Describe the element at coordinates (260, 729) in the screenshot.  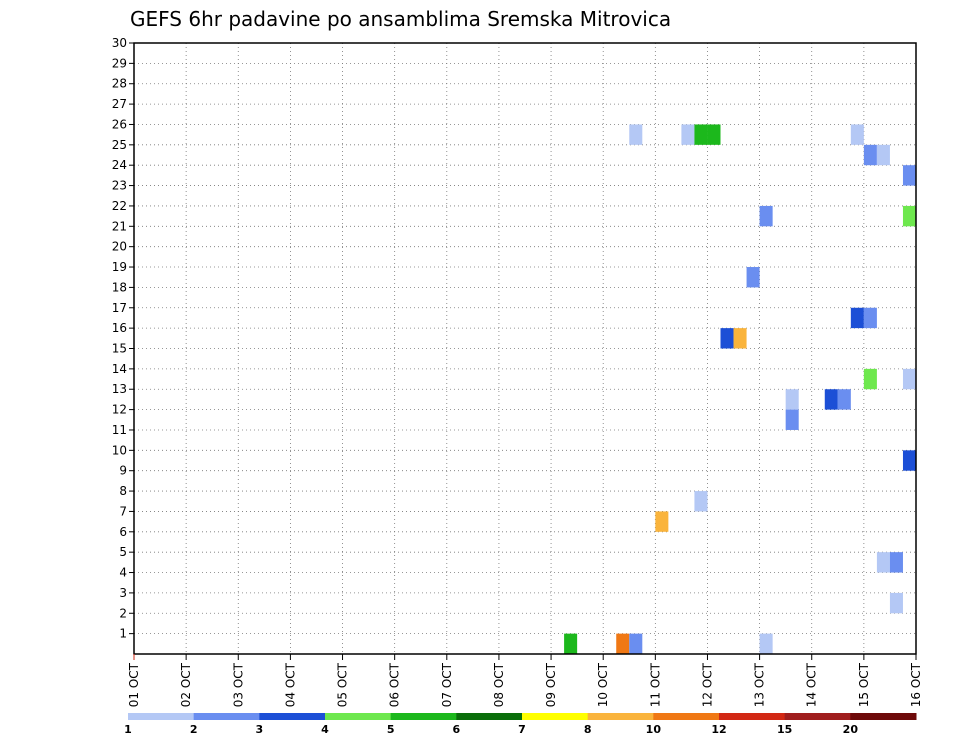
I see `colorbar-label: 3` at that location.